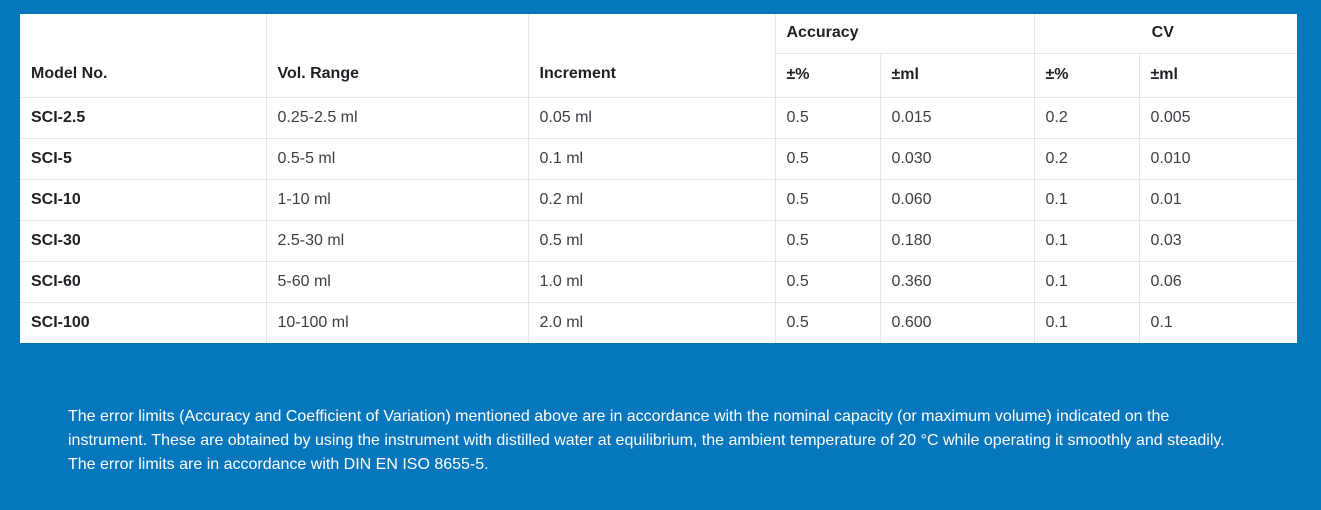 The image size is (1321, 510). I want to click on col-header-model-no: Model No., so click(143, 56).